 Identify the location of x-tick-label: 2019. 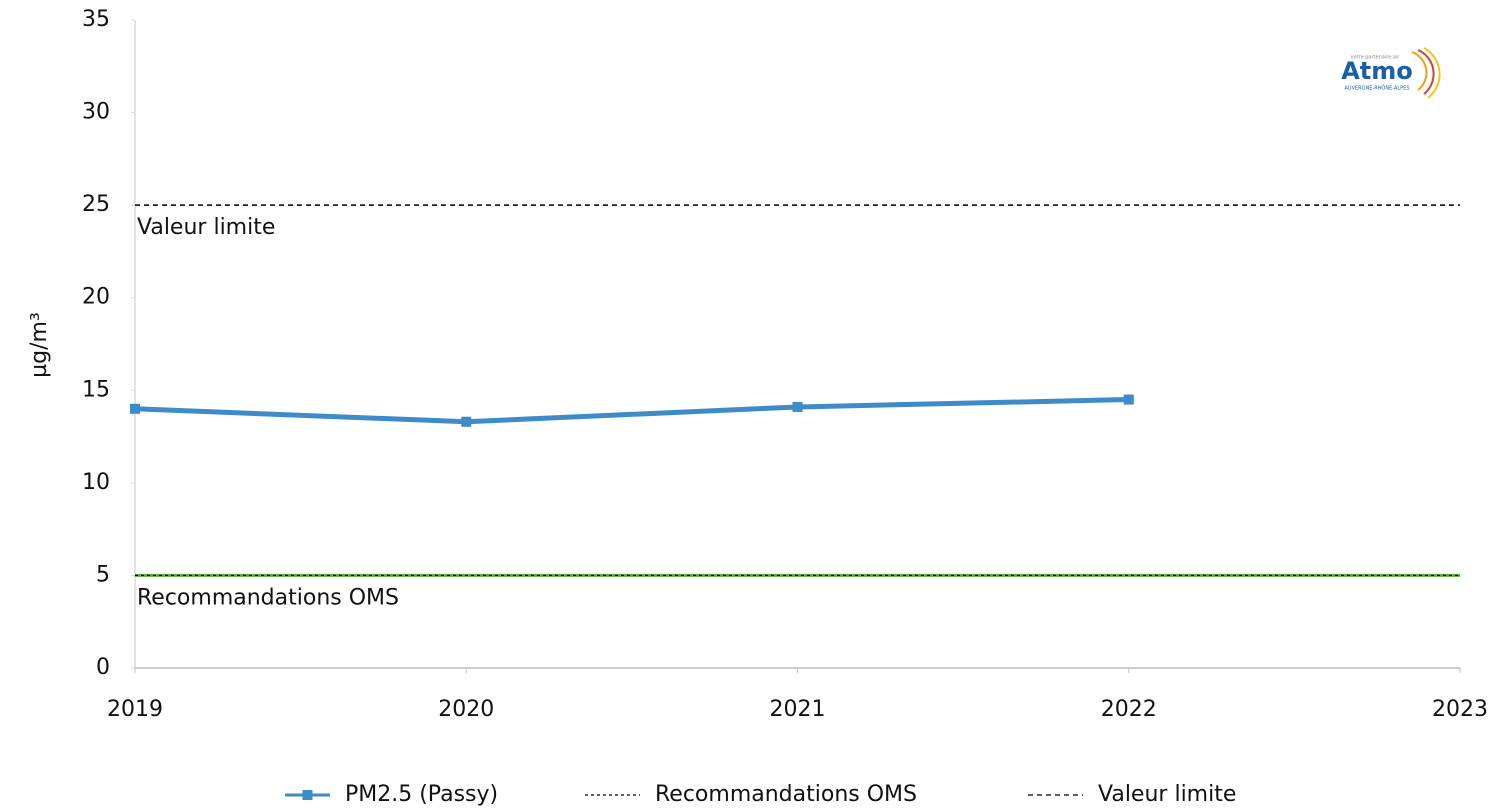
(135, 709).